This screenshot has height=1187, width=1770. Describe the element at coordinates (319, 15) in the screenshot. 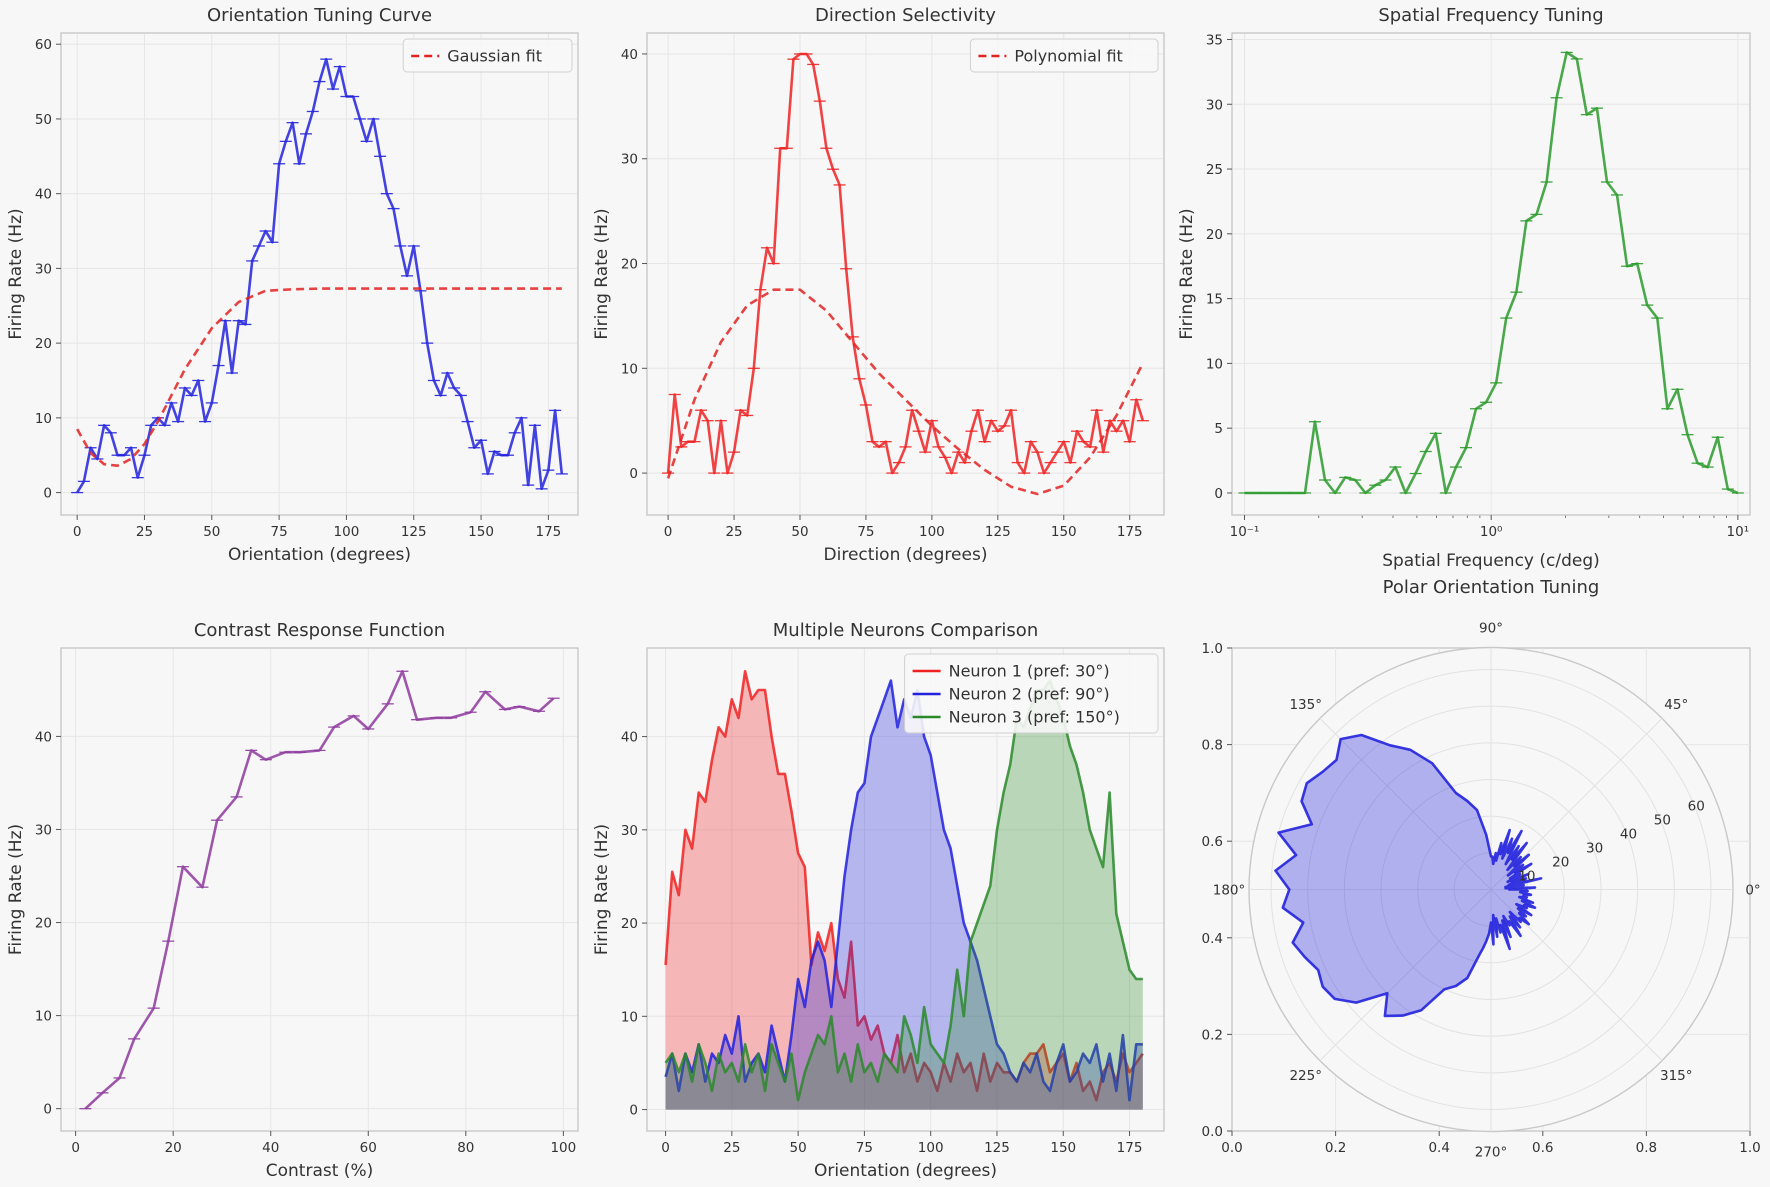

I see `p1-title: Orientation Tuning Curve` at that location.